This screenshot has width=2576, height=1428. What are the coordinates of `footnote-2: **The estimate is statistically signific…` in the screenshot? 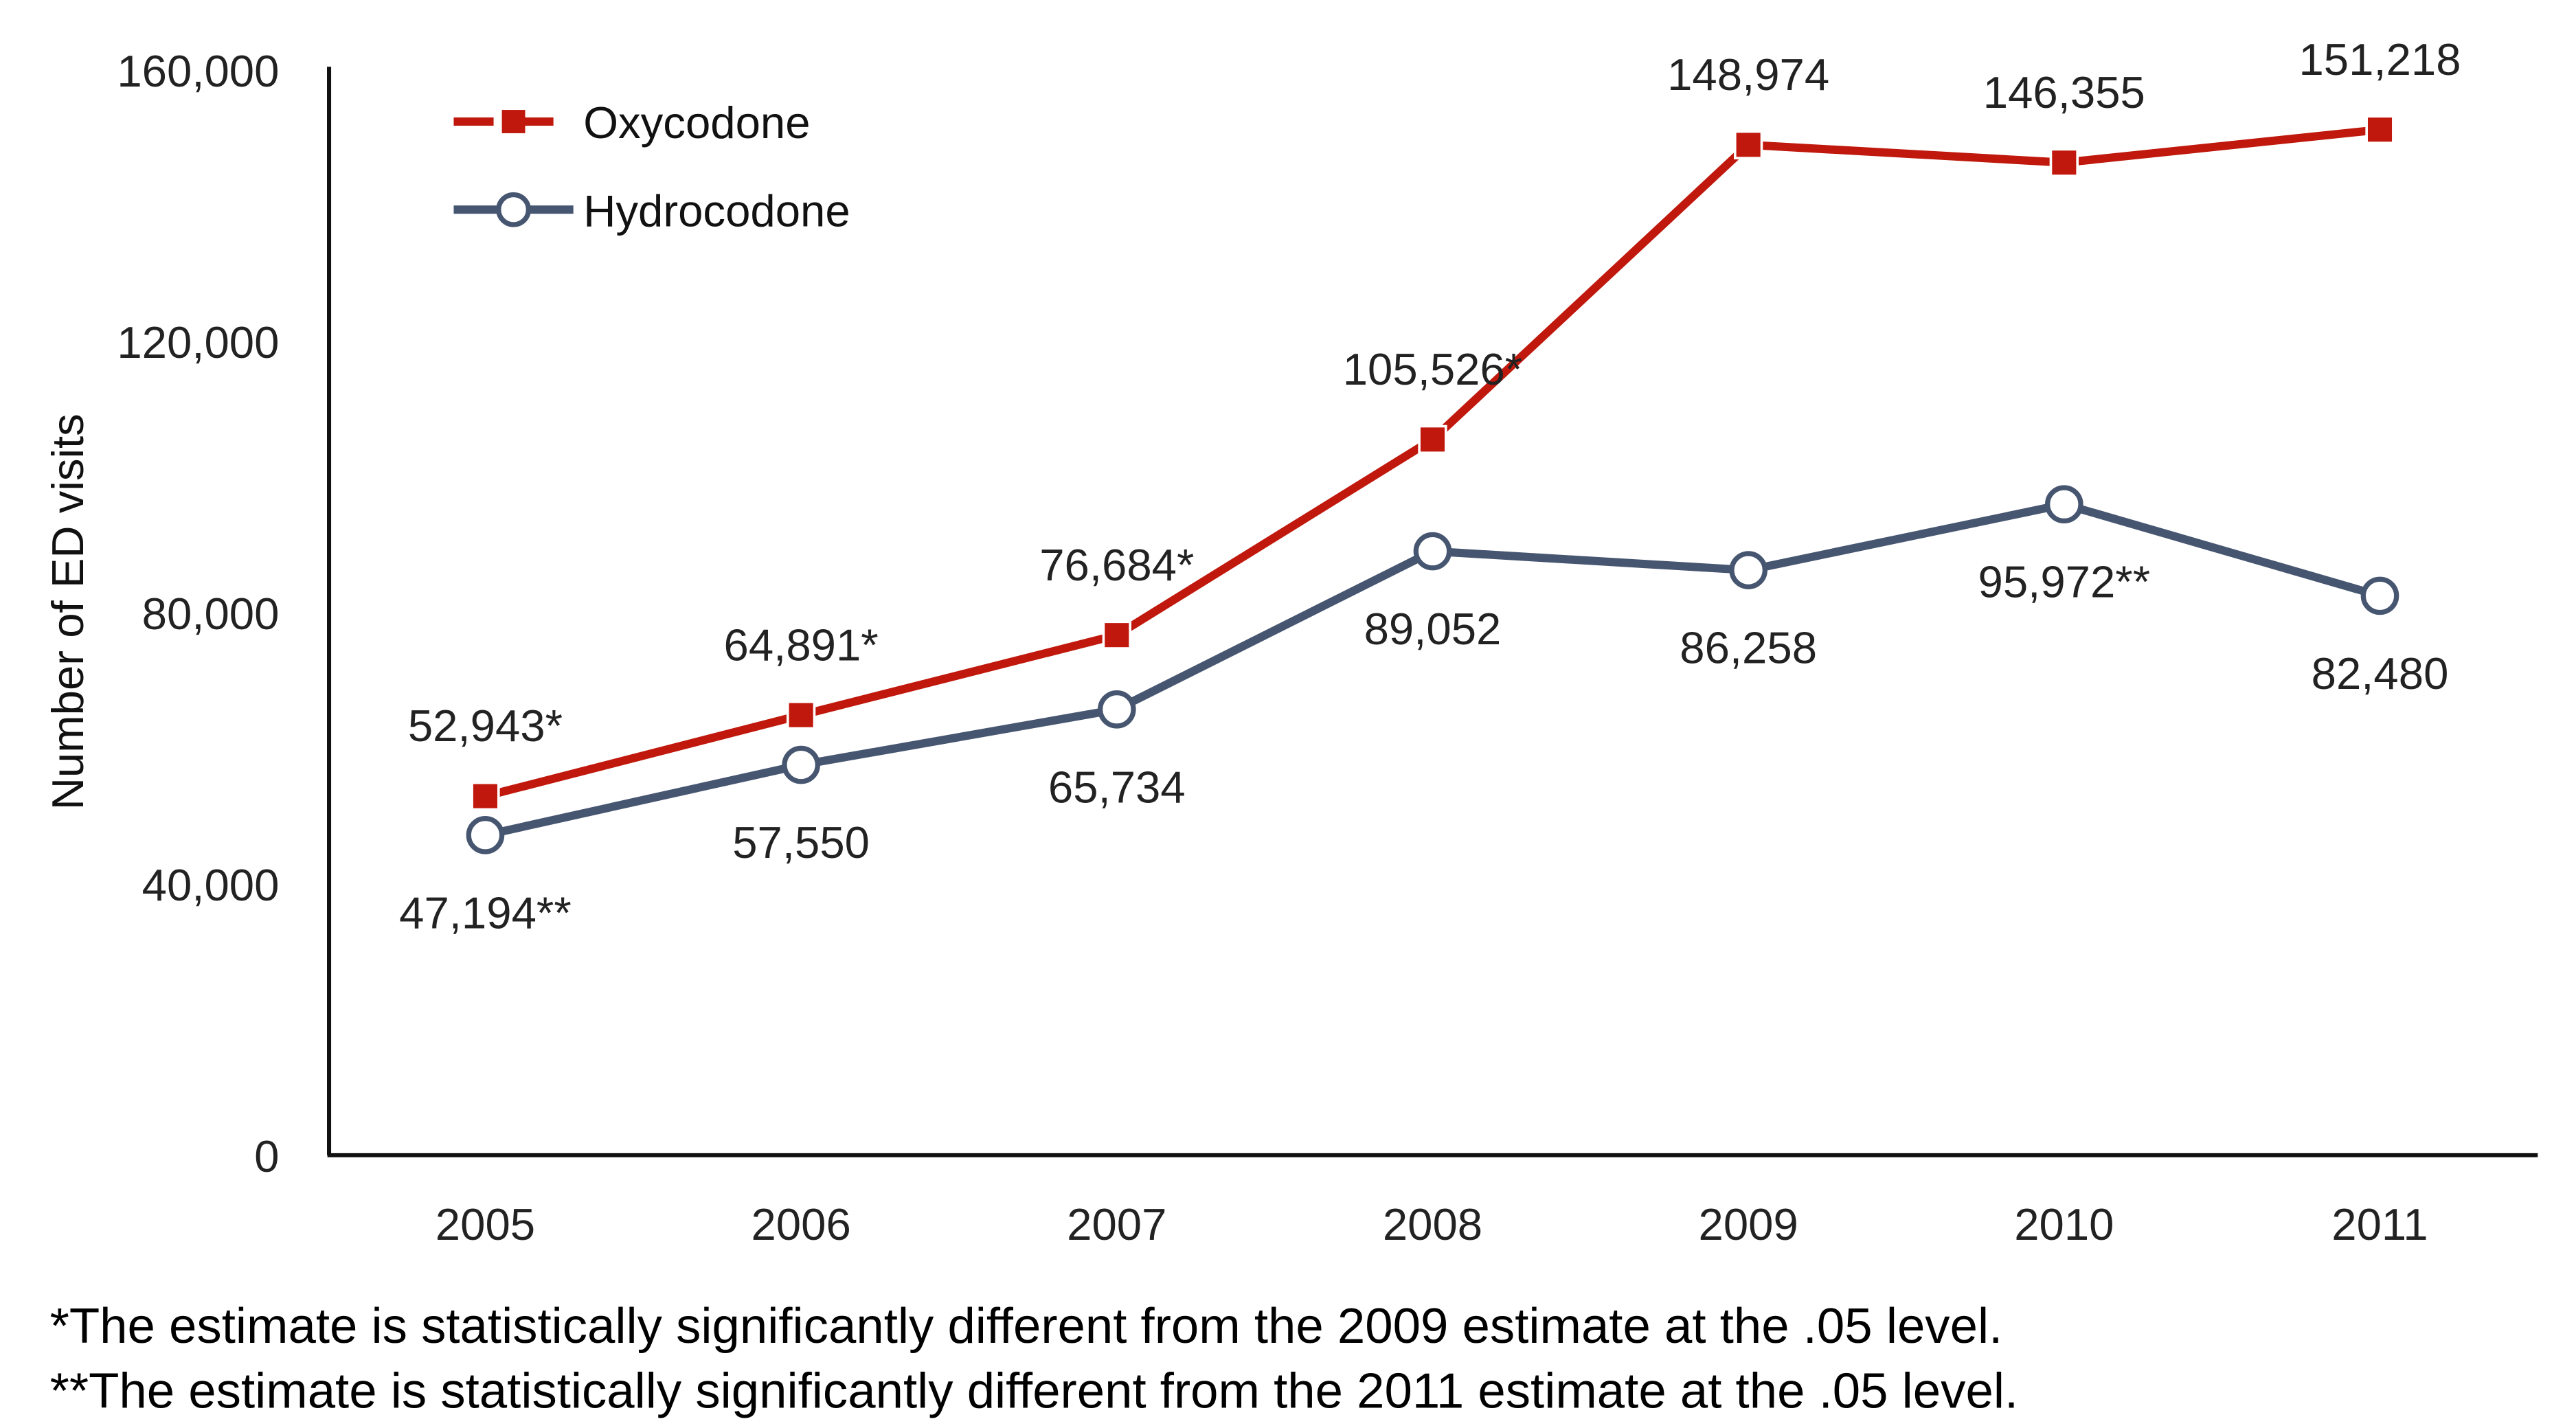 It's located at (1034, 1391).